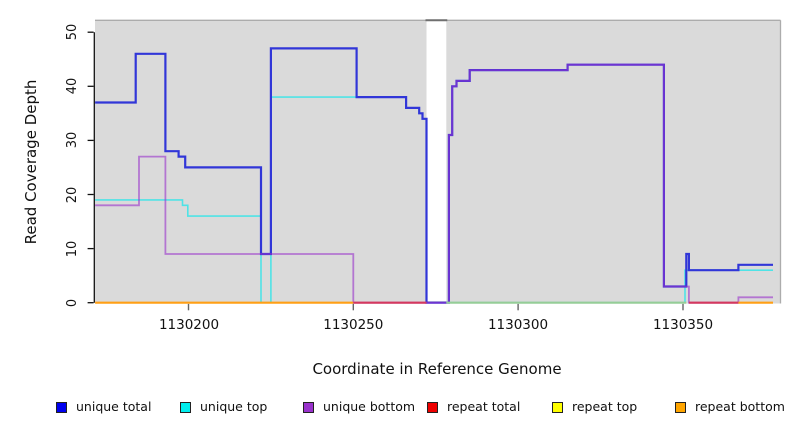  What do you see at coordinates (437, 369) in the screenshot?
I see `x-axis-title: Coordinate in Reference Genome` at bounding box center [437, 369].